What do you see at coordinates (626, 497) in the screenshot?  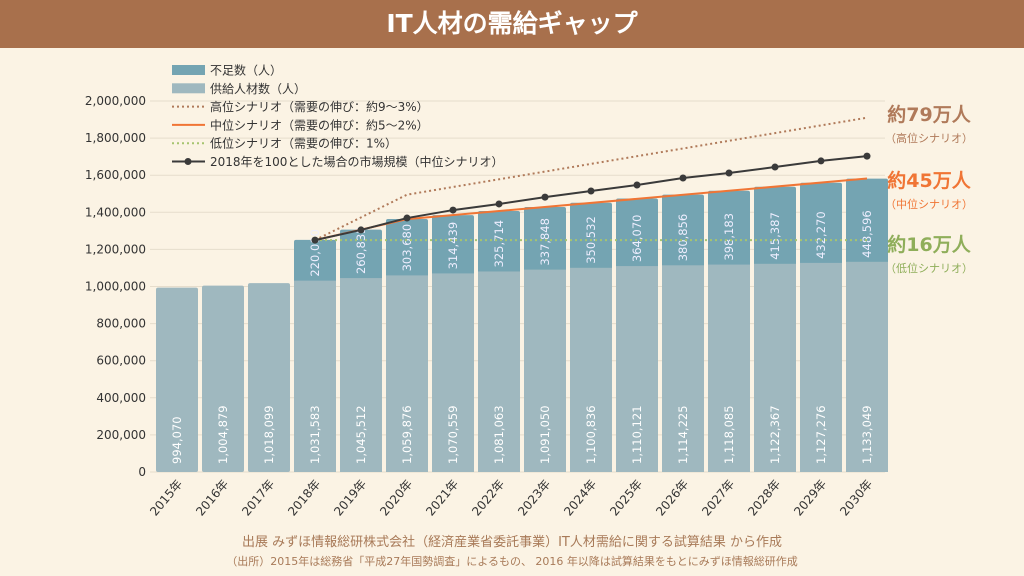 I see `x-tick-label: 2025年` at bounding box center [626, 497].